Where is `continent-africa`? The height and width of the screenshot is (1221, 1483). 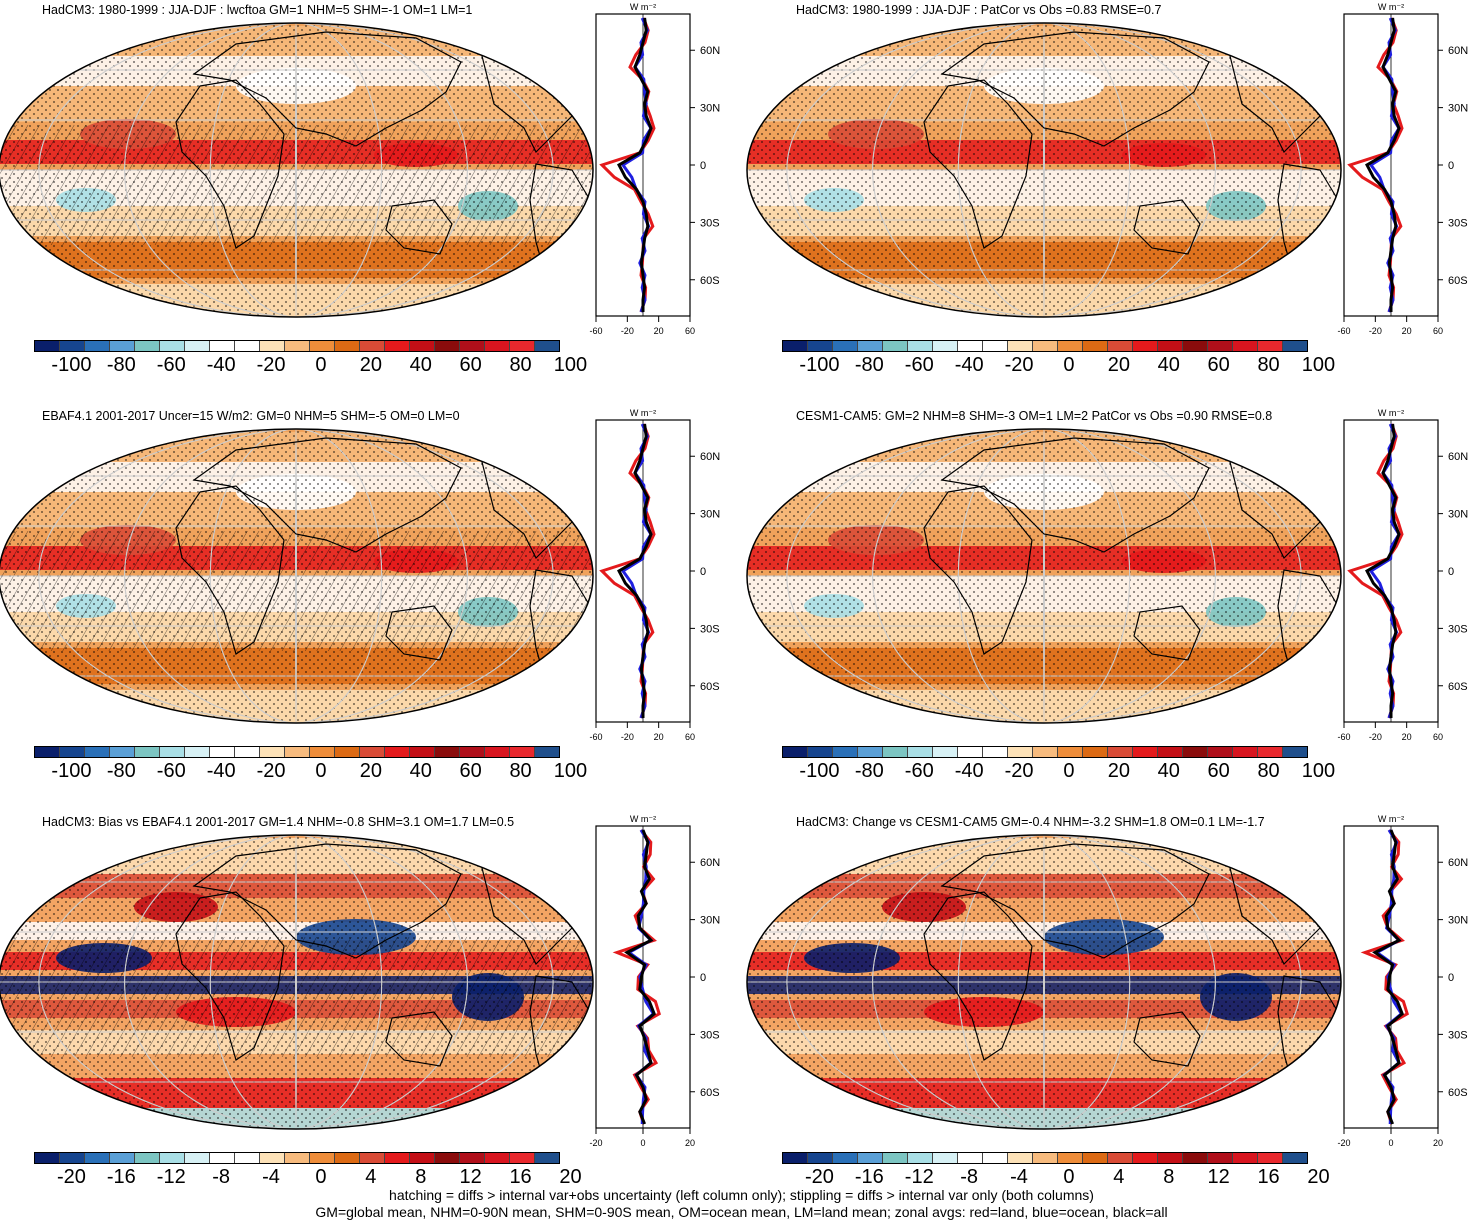
continent-africa is located at coordinates (978, 570).